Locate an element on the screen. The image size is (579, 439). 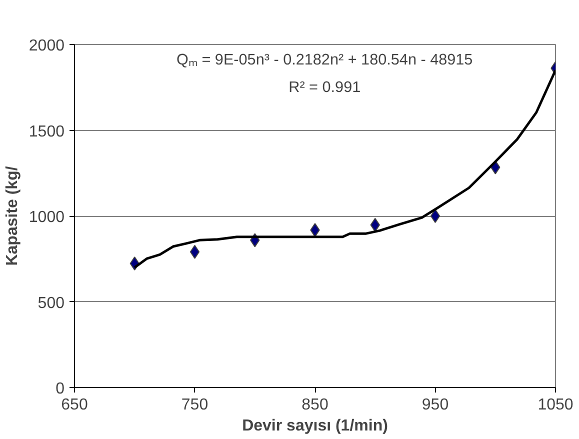
annotation: Qₘ = 9E-05n³ - 0.2182n² + 180.54n - 48915 is located at coordinates (324, 59).